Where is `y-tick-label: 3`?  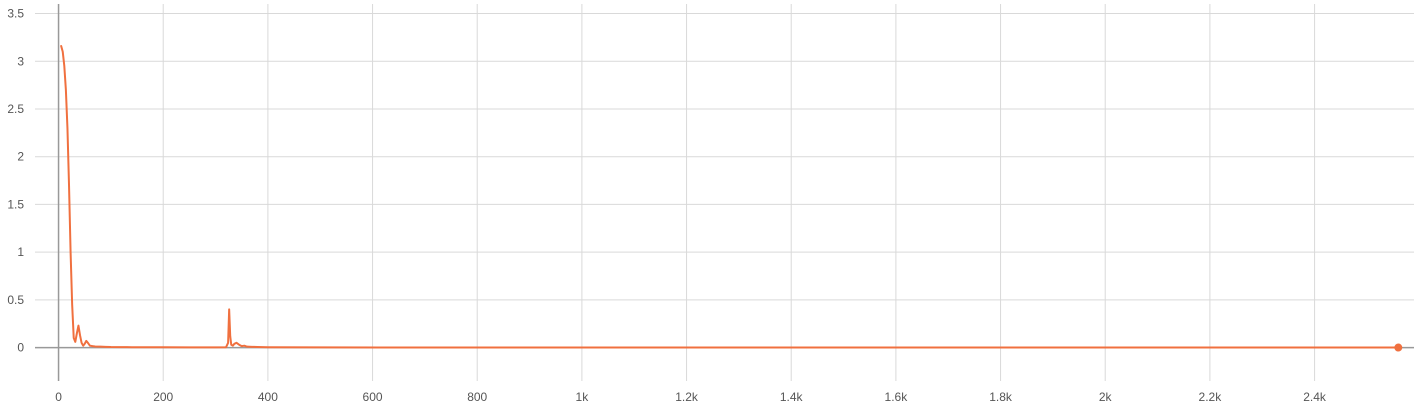
y-tick-label: 3 is located at coordinates (20, 61).